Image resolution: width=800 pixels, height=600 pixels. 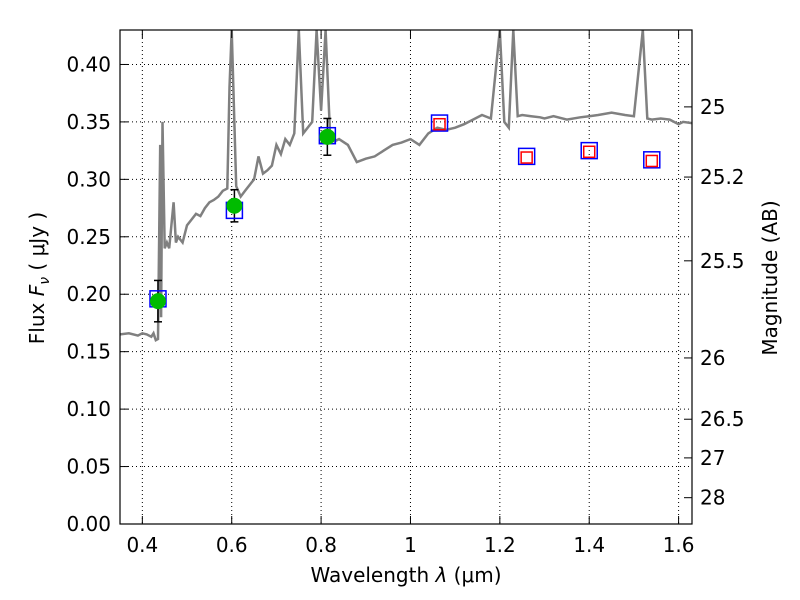 What do you see at coordinates (88, 294) in the screenshot?
I see `y-tick-label: 0.20` at bounding box center [88, 294].